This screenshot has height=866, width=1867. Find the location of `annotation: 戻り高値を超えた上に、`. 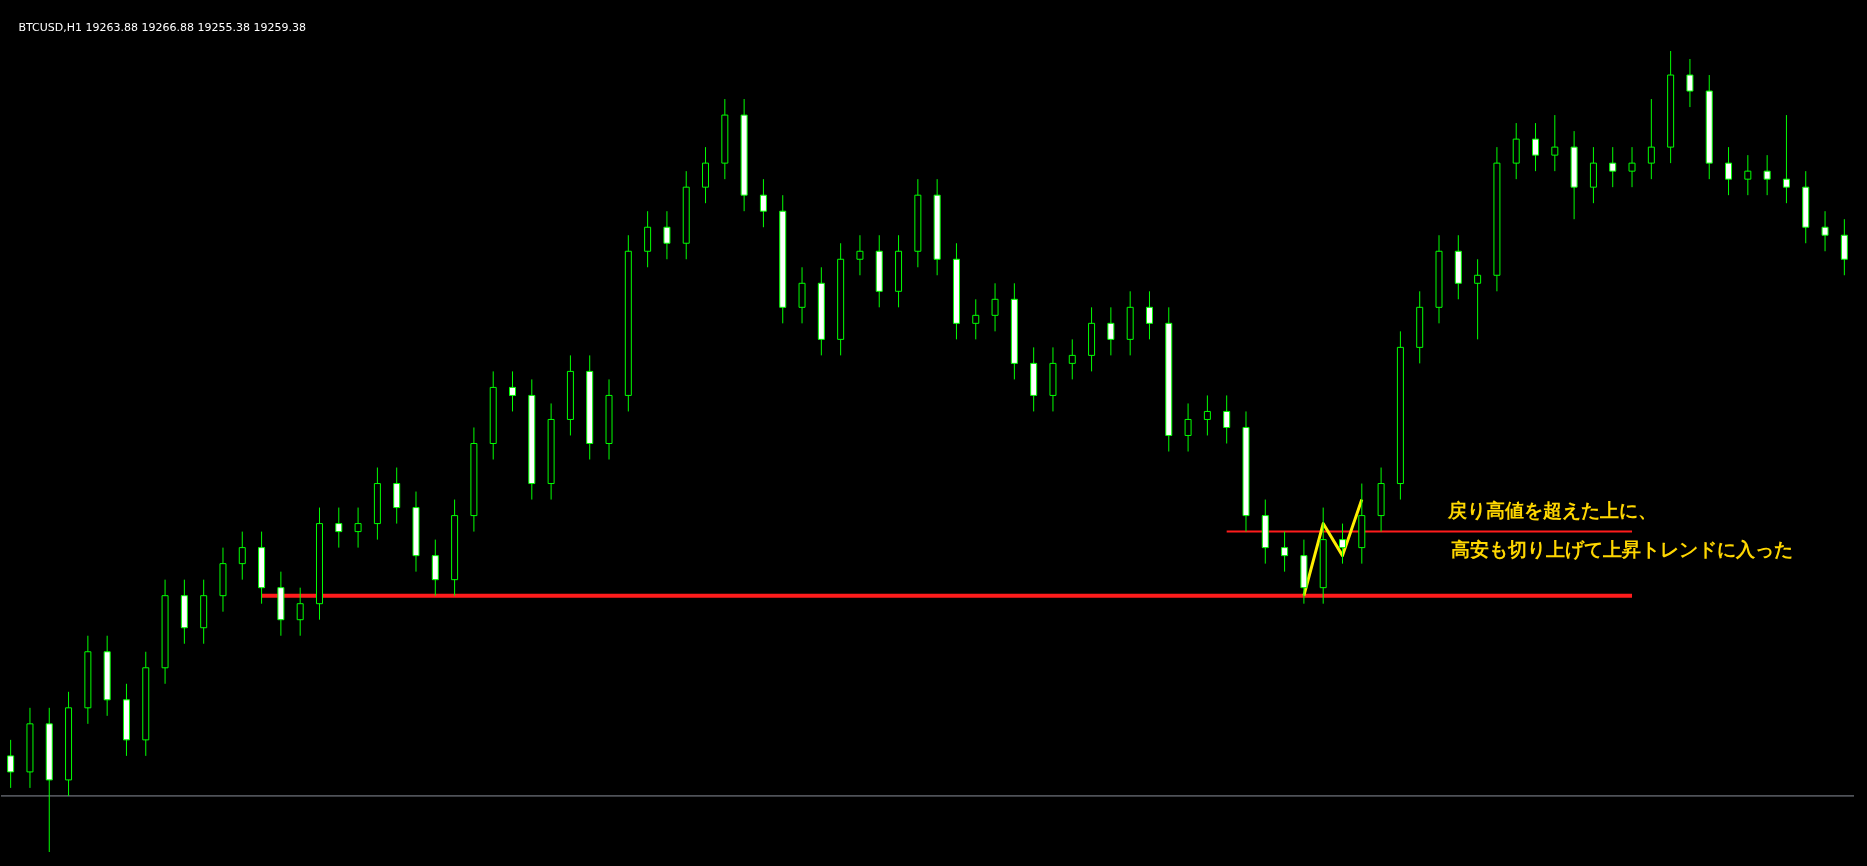

annotation: 戻り高値を超えた上に、 is located at coordinates (1552, 510).